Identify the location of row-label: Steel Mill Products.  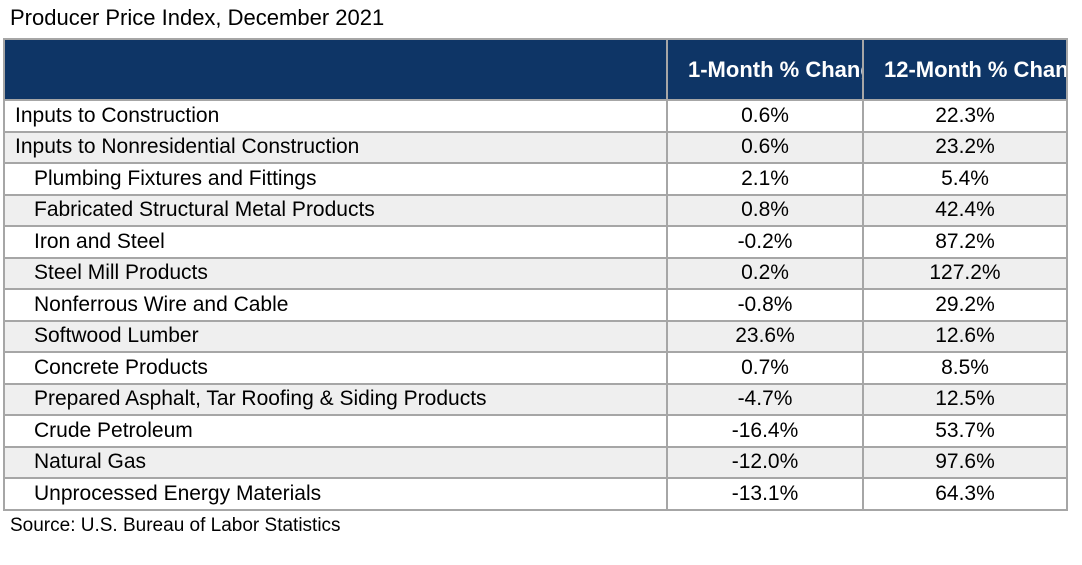
(335, 273).